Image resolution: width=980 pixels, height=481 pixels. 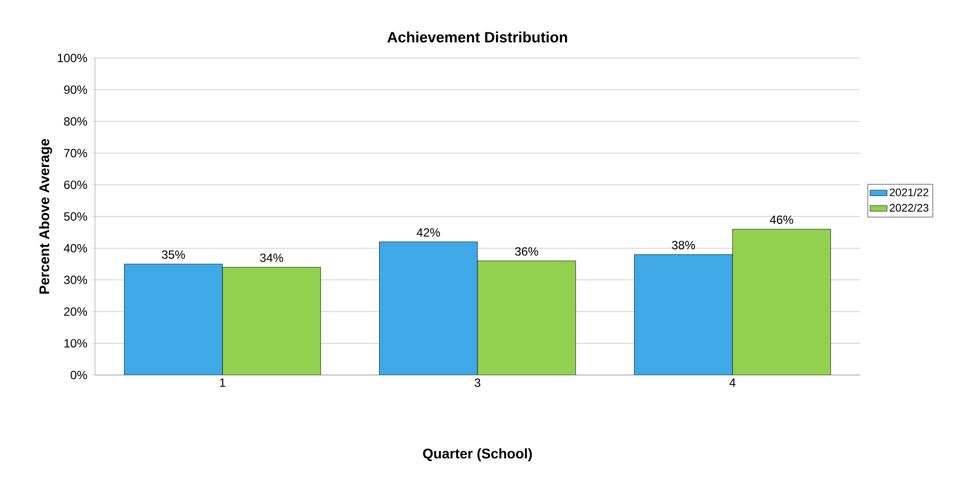 I want to click on y-tick-label: 80%, so click(x=76, y=121).